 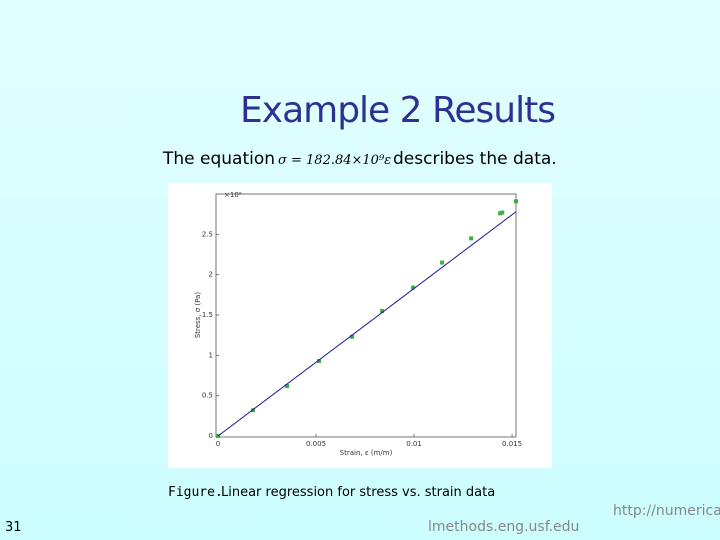 I want to click on y-tick-label: 0, so click(x=211, y=436).